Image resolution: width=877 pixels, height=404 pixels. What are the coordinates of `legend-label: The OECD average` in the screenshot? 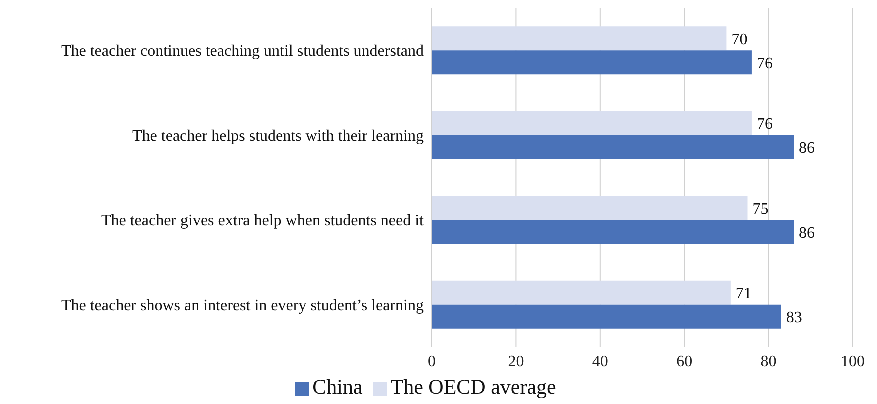 It's located at (473, 387).